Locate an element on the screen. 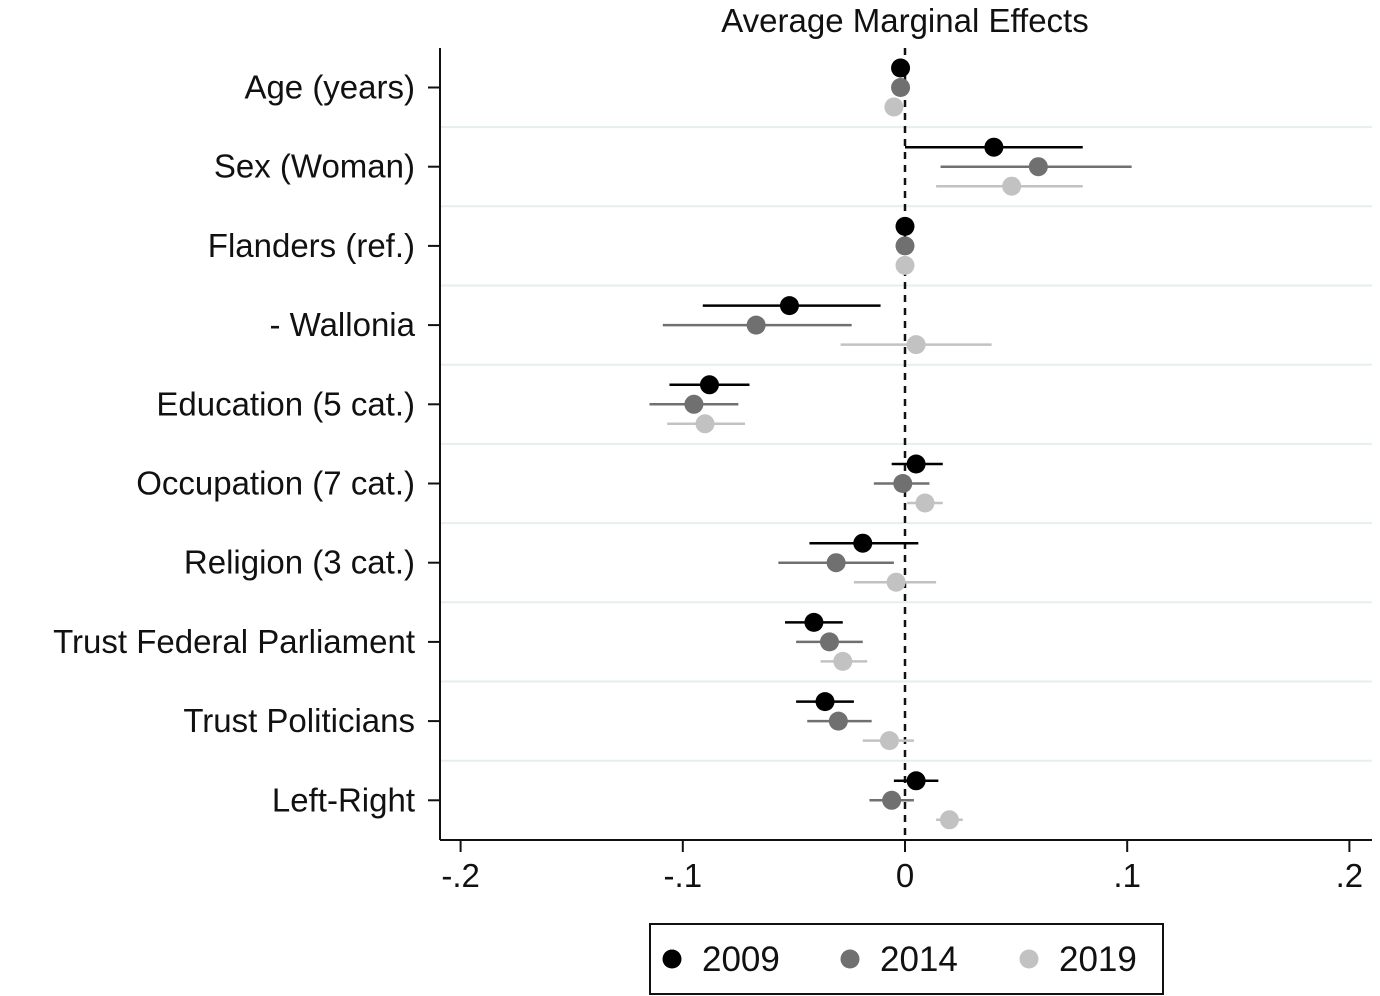 This screenshot has width=1380, height=996. point-2019-trust-federal-parliament is located at coordinates (843, 661).